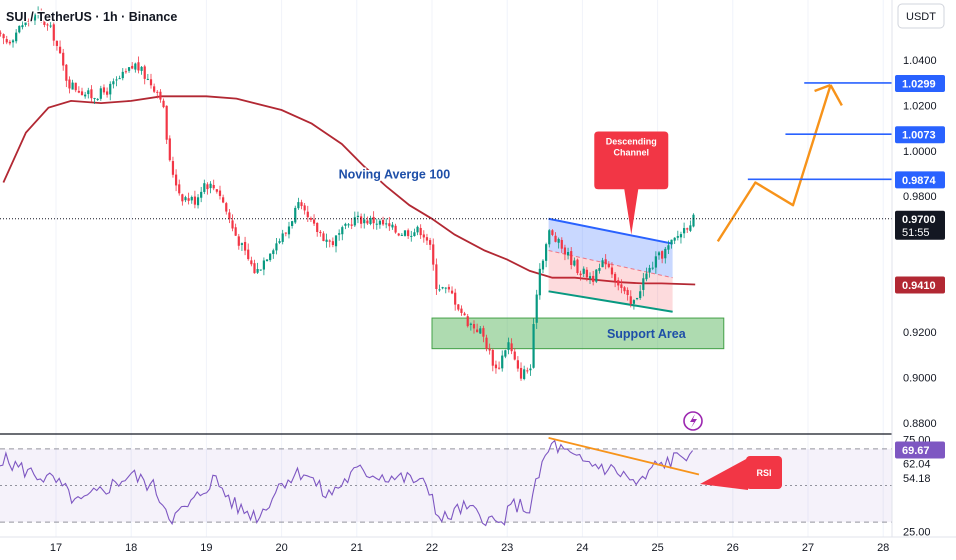  I want to click on time-tick-22: 22, so click(432, 548).